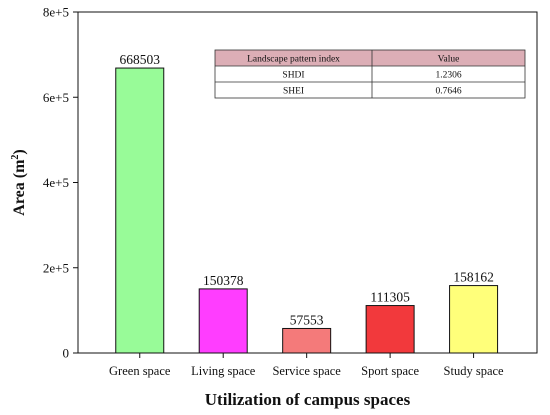  What do you see at coordinates (66, 353) in the screenshot?
I see `y-tick-label: 0` at bounding box center [66, 353].